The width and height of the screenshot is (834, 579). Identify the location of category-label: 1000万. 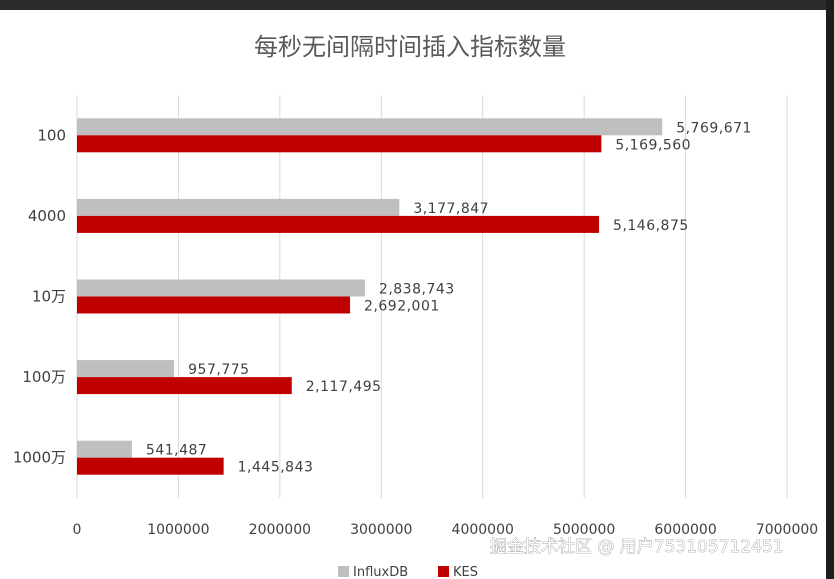
(39, 458).